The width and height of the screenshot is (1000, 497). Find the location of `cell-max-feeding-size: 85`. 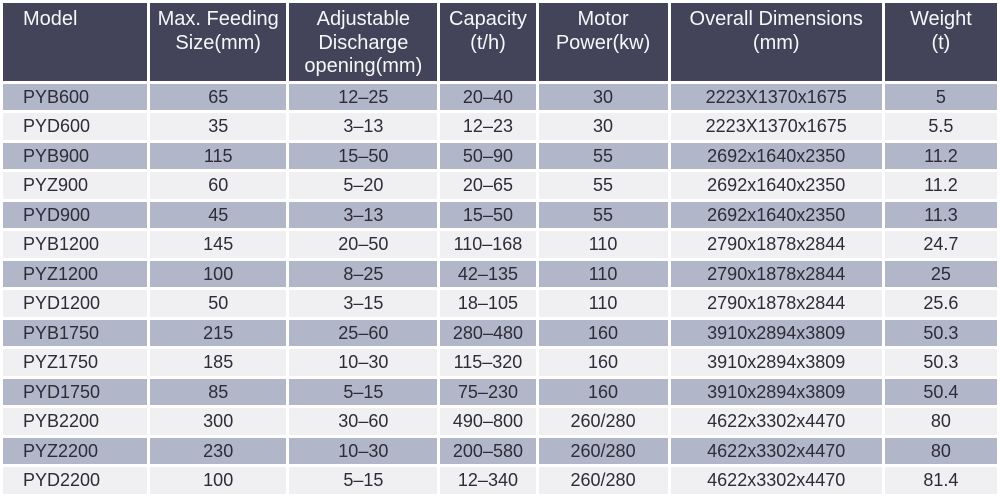

cell-max-feeding-size: 85 is located at coordinates (218, 392).